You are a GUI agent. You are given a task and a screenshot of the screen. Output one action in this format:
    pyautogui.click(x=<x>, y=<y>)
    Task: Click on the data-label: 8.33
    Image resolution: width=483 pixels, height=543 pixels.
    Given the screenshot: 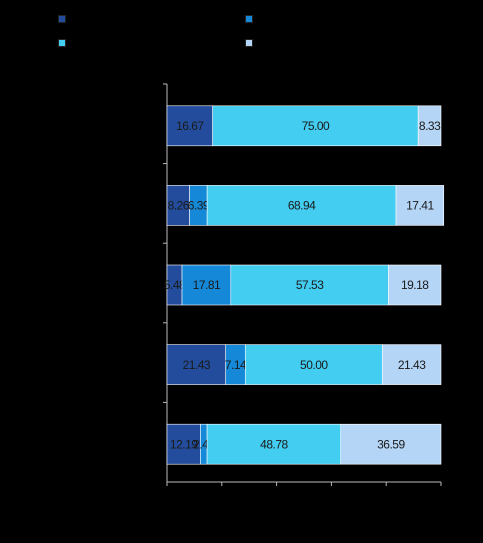 What is the action you would take?
    pyautogui.click(x=430, y=126)
    